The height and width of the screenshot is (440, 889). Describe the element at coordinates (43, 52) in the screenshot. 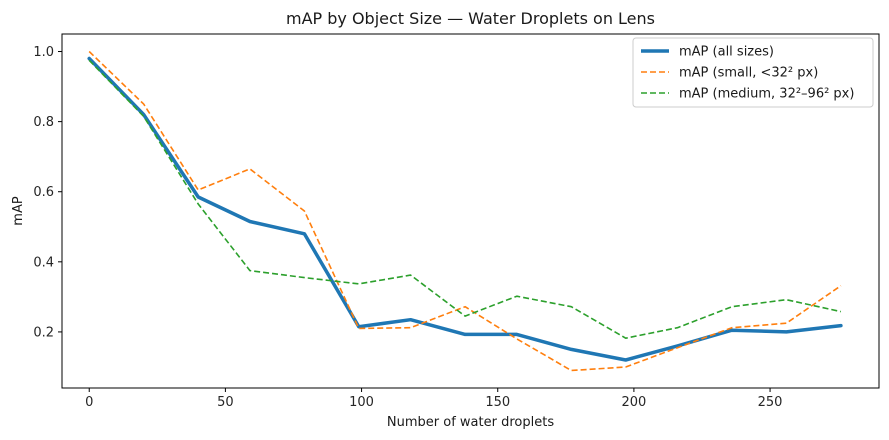

I see `y-tick-label: 1.0` at that location.